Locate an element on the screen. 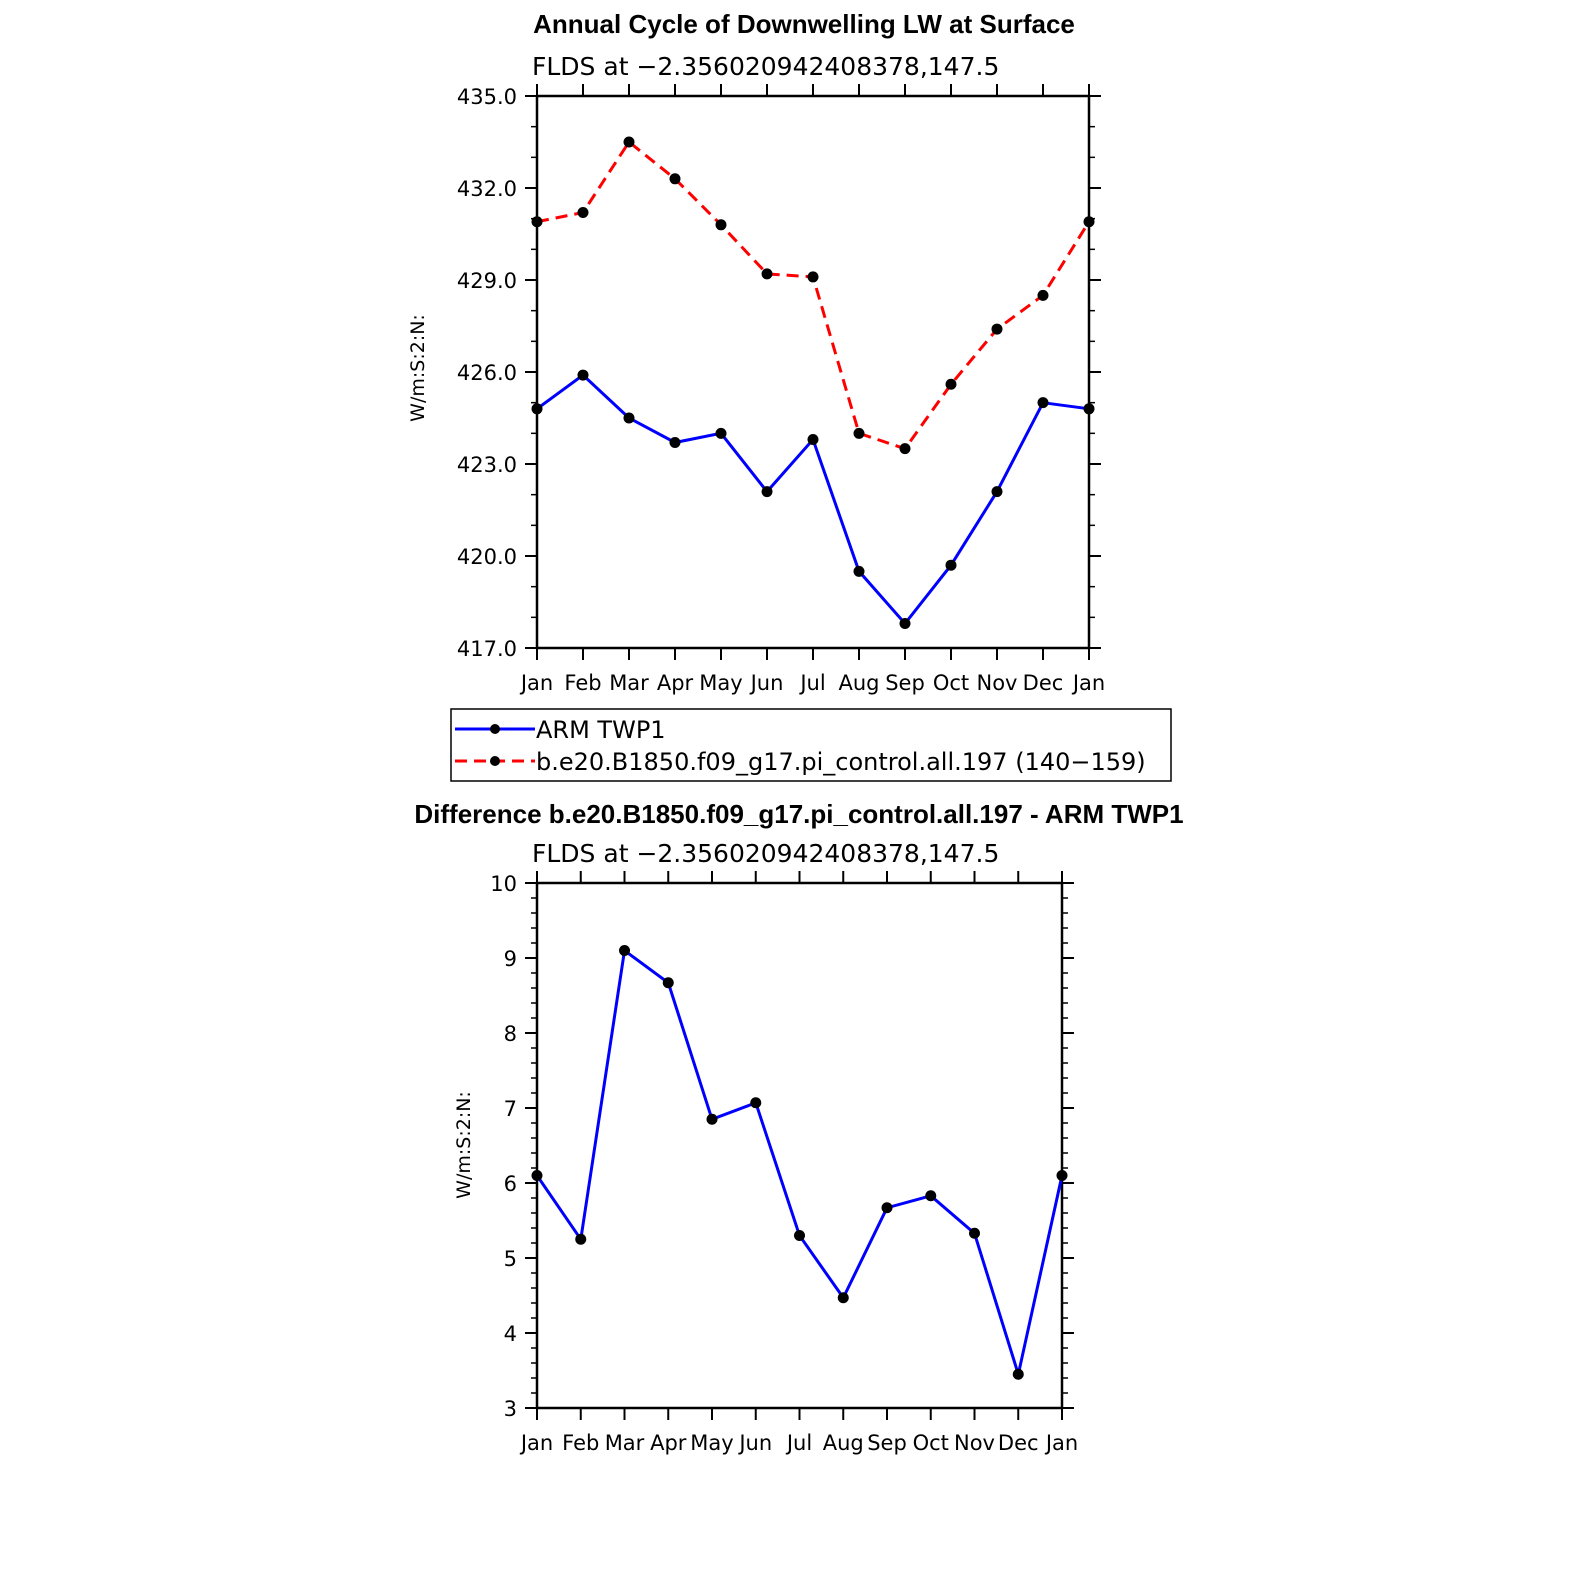 This screenshot has width=1574, height=1574. chart2-y-tick-label: 9 is located at coordinates (510, 959).